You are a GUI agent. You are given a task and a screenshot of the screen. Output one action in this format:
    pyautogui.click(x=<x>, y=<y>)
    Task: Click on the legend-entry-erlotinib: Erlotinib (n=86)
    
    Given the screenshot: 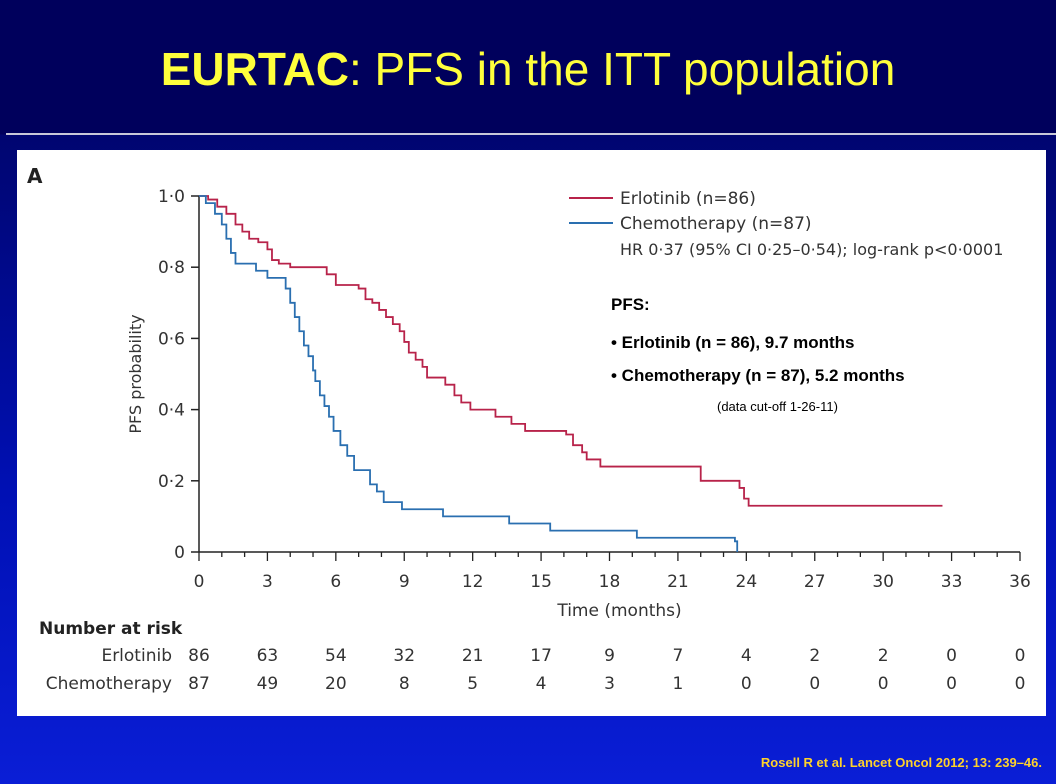 What is the action you would take?
    pyautogui.click(x=688, y=199)
    